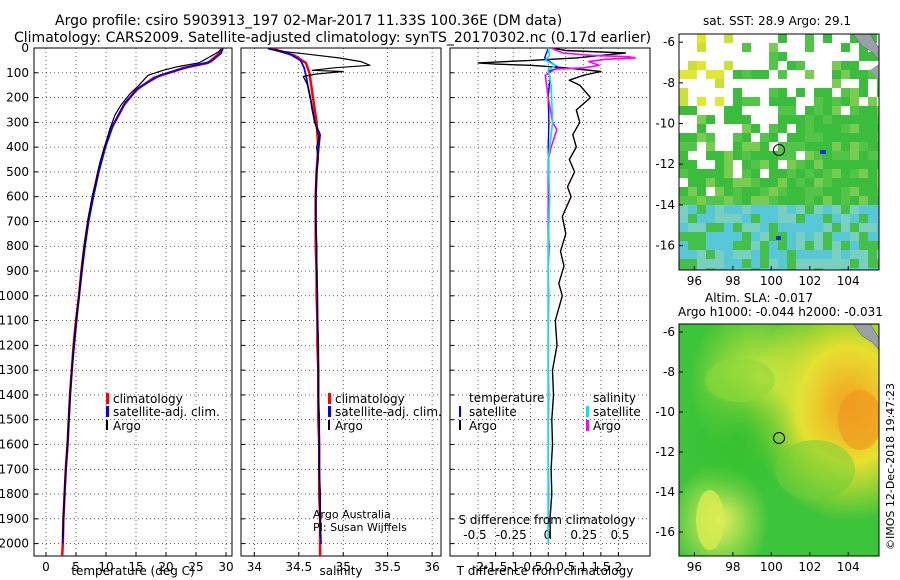  What do you see at coordinates (460, 425) in the screenshot?
I see `legend-swatch-t-argo` at bounding box center [460, 425].